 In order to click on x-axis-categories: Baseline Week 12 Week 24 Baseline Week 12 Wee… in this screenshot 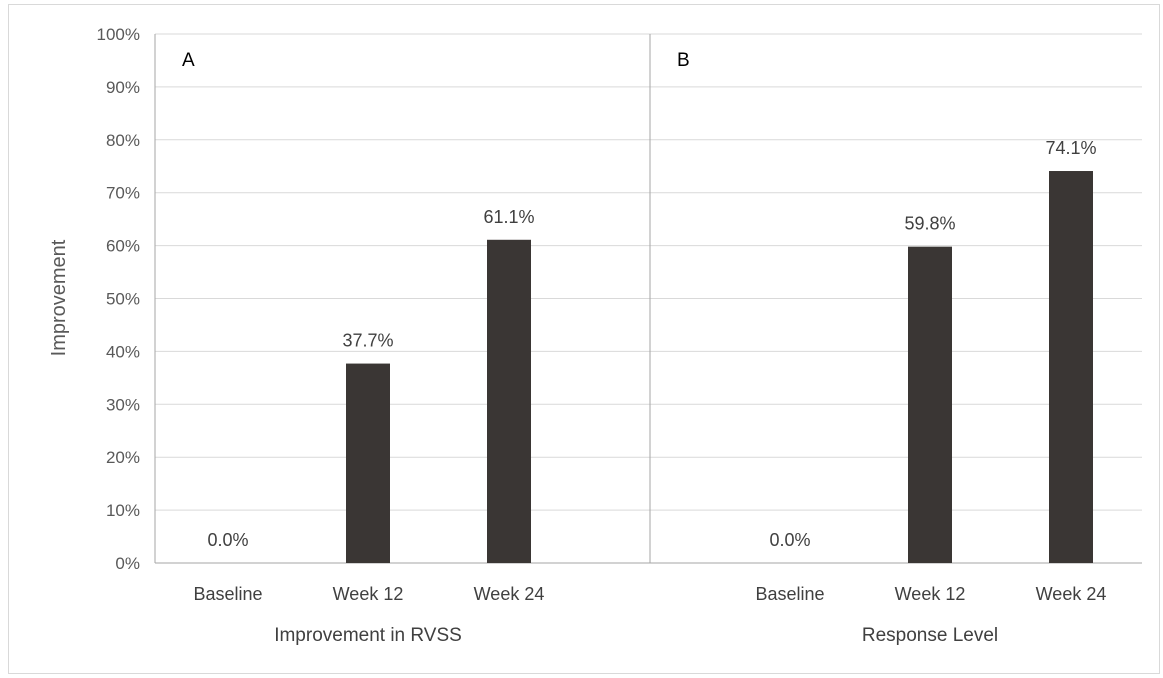, I will do `click(649, 594)`.